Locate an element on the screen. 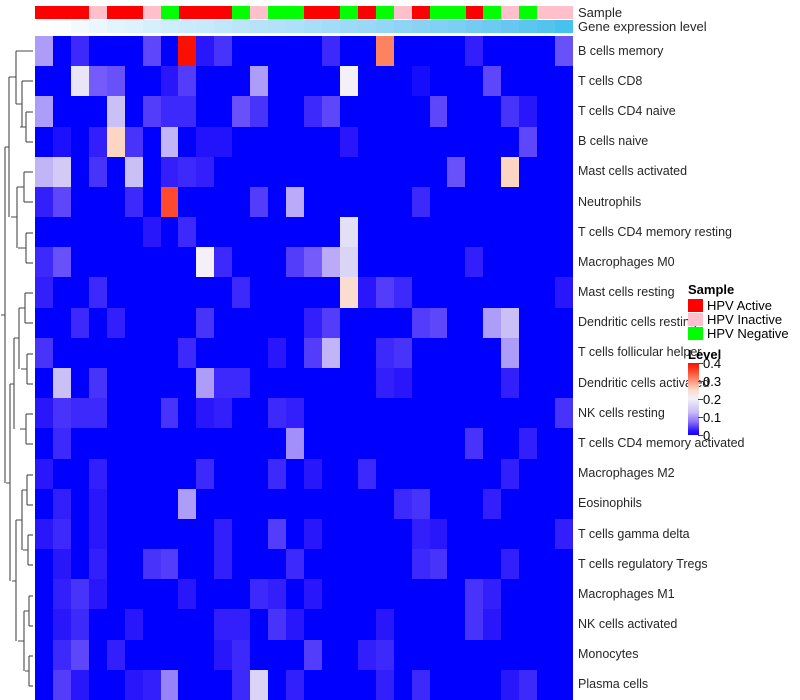  sample-legend-swatch is located at coordinates (695, 333).